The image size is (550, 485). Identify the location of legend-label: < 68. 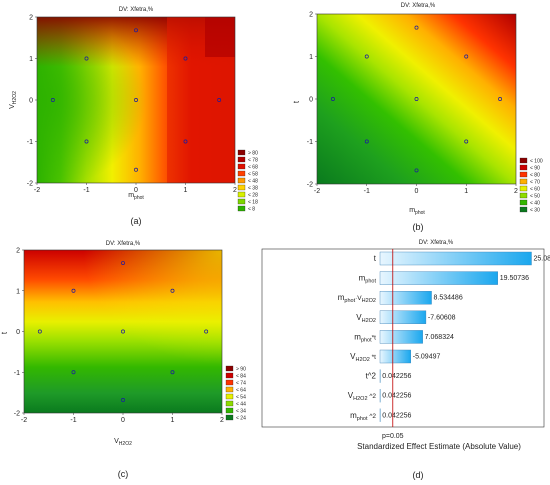
(253, 168).